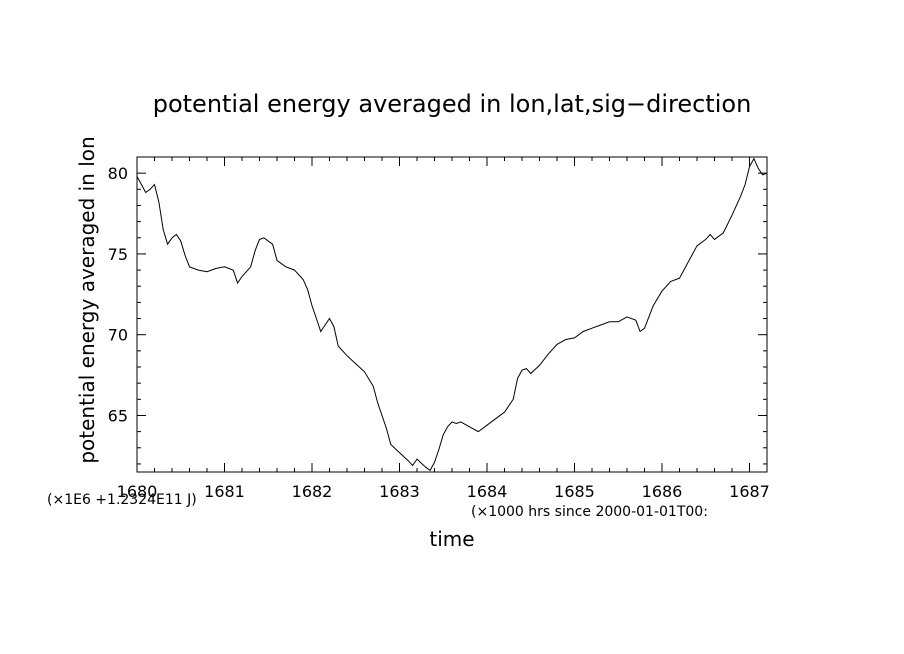 The image size is (904, 654). Describe the element at coordinates (87, 299) in the screenshot. I see `y-axis-label: potential energy averaged in lon` at that location.